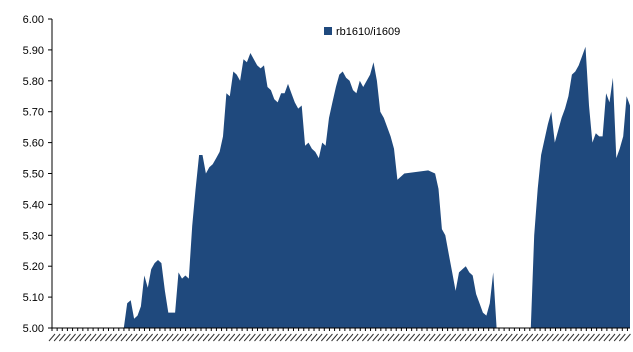  Describe the element at coordinates (368, 32) in the screenshot. I see `legend-label: rb1610/i1609` at that location.